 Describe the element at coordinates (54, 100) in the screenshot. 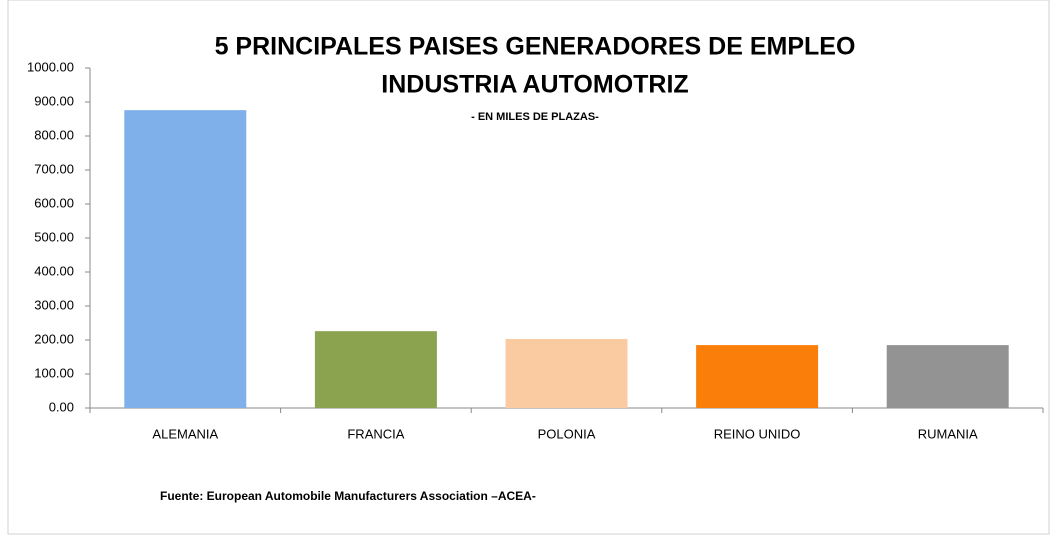

I see `y-tick-label: 900.00` at that location.